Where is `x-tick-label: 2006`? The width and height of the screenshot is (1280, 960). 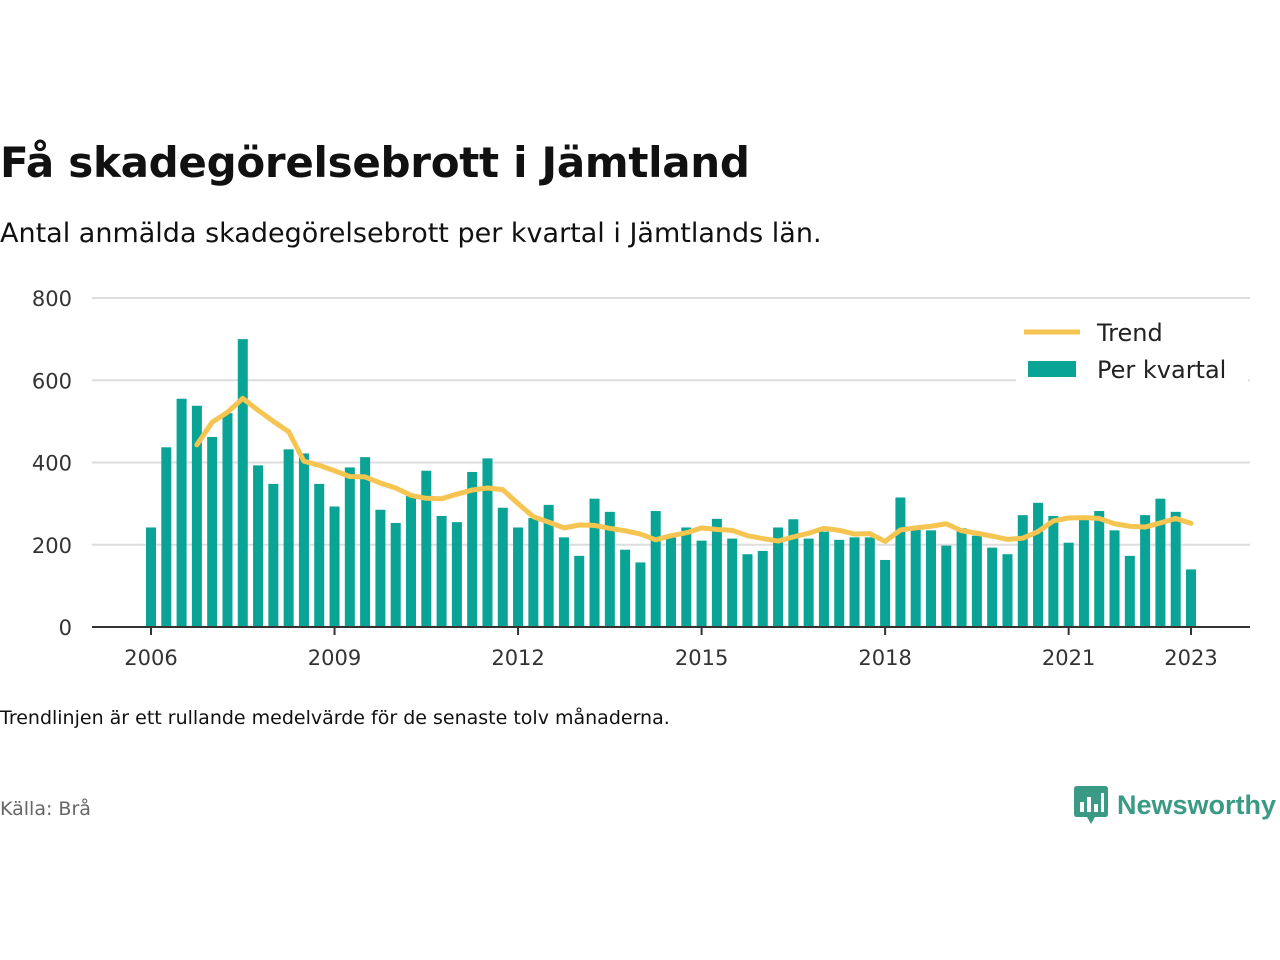 x-tick-label: 2006 is located at coordinates (150, 658).